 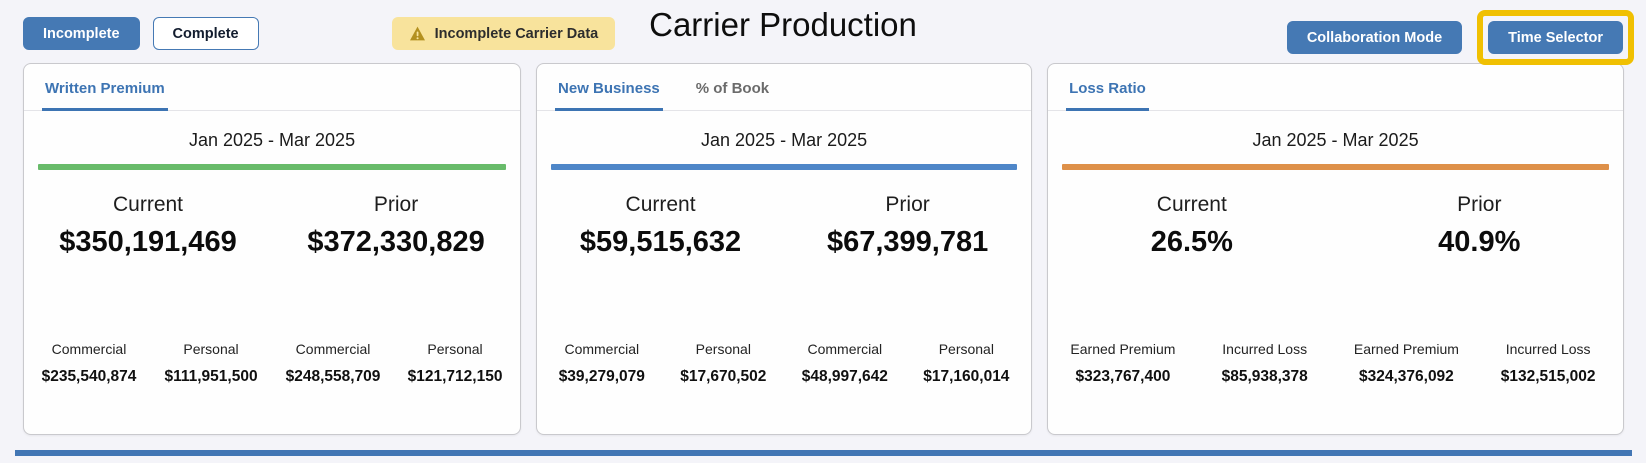 What do you see at coordinates (783, 24) in the screenshot?
I see `page-title: Carrier Production` at bounding box center [783, 24].